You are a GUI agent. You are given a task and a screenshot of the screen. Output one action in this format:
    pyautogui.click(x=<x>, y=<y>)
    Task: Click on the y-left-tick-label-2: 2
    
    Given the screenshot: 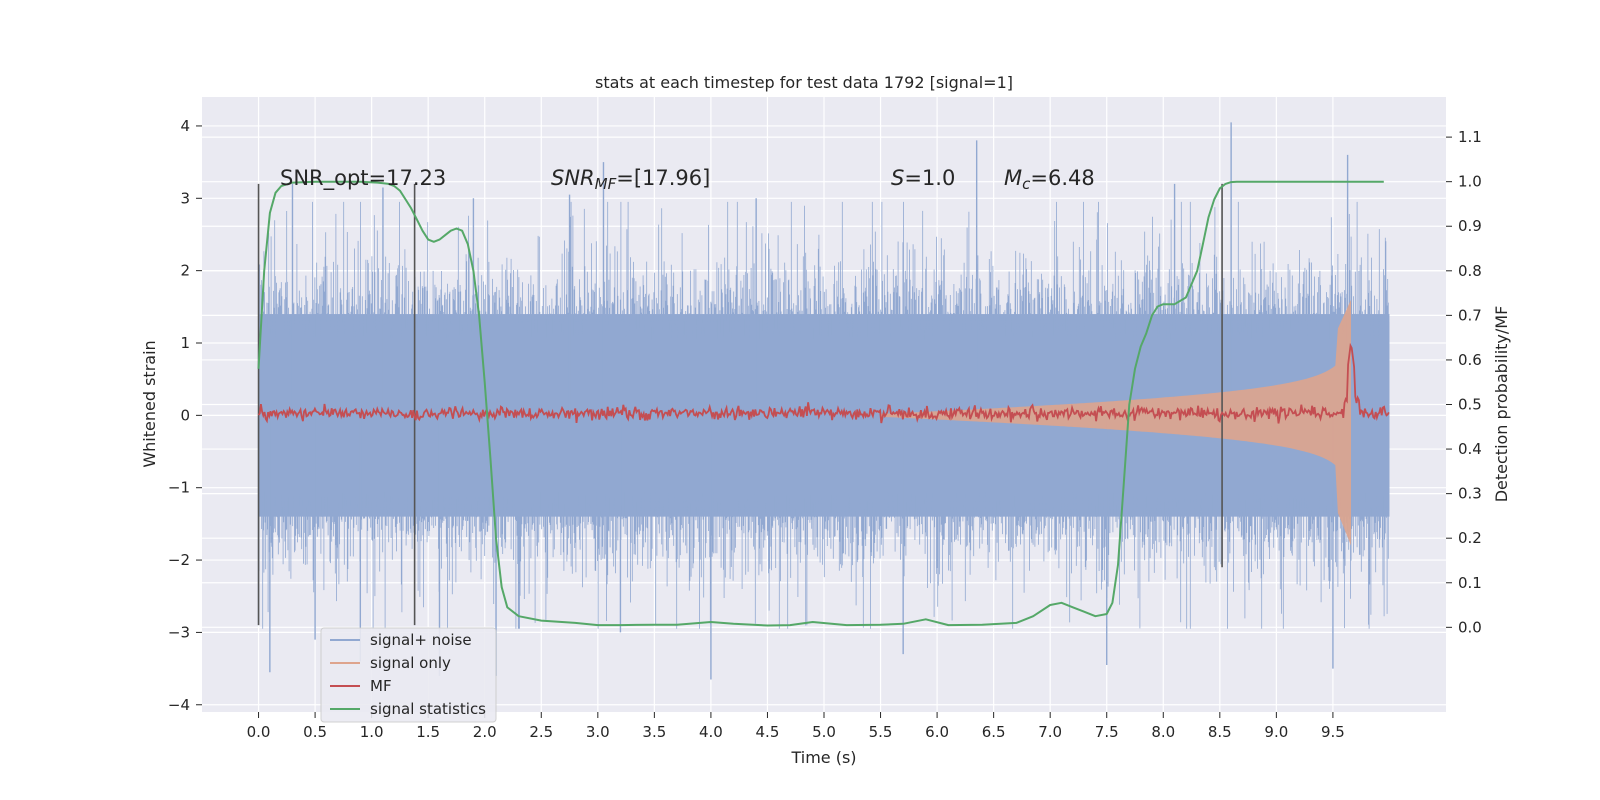 What is the action you would take?
    pyautogui.click(x=185, y=271)
    